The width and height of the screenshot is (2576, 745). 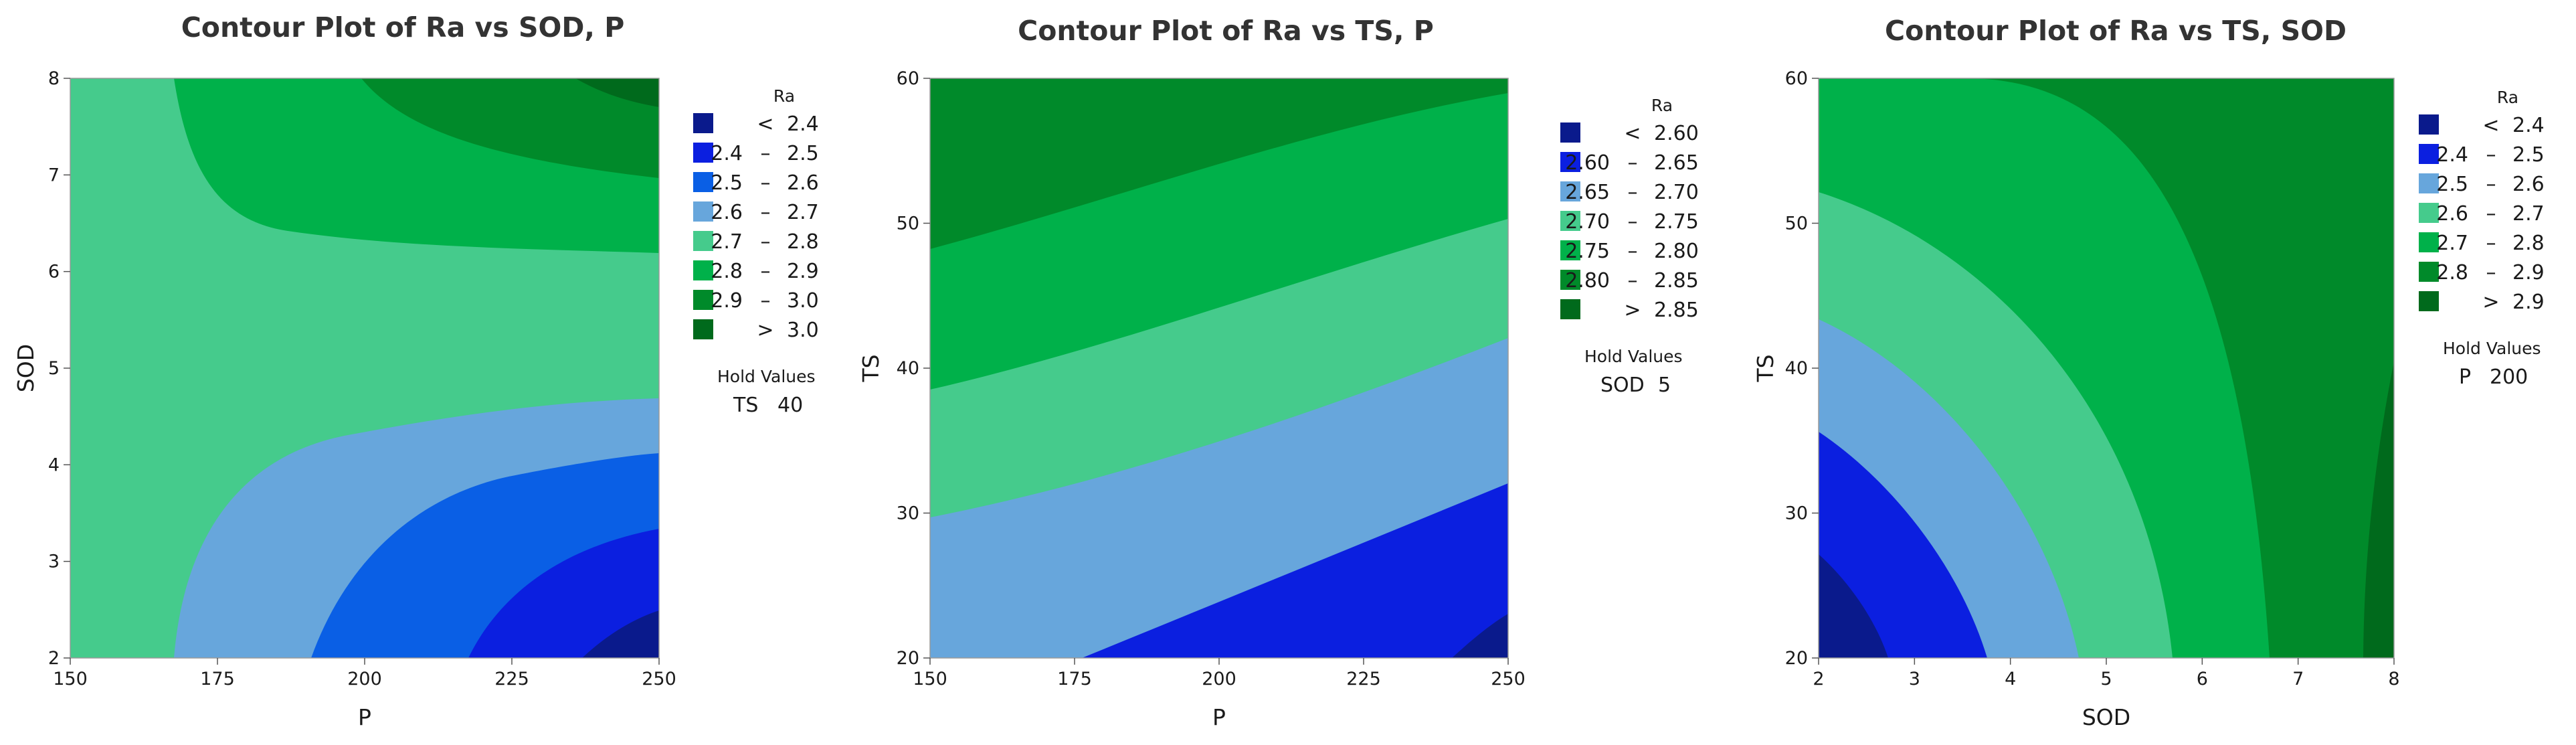 I want to click on legend-upper-bound: 2.65, so click(x=1676, y=163).